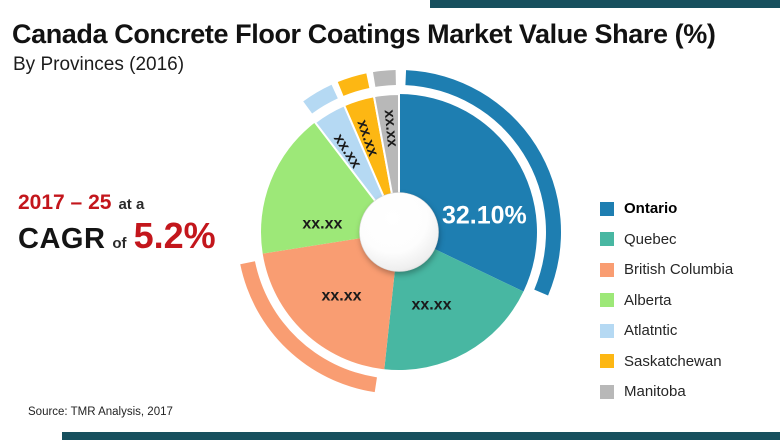 The height and width of the screenshot is (440, 780). I want to click on legend-label: British Columbia, so click(679, 269).